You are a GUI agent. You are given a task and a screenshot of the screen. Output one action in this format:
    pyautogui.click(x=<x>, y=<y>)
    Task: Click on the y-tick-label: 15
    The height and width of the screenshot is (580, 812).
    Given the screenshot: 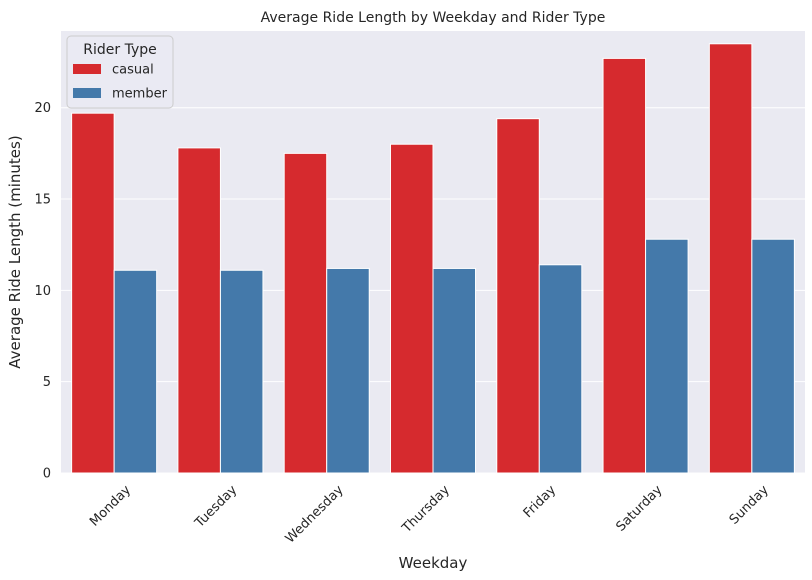 What is the action you would take?
    pyautogui.click(x=42, y=200)
    